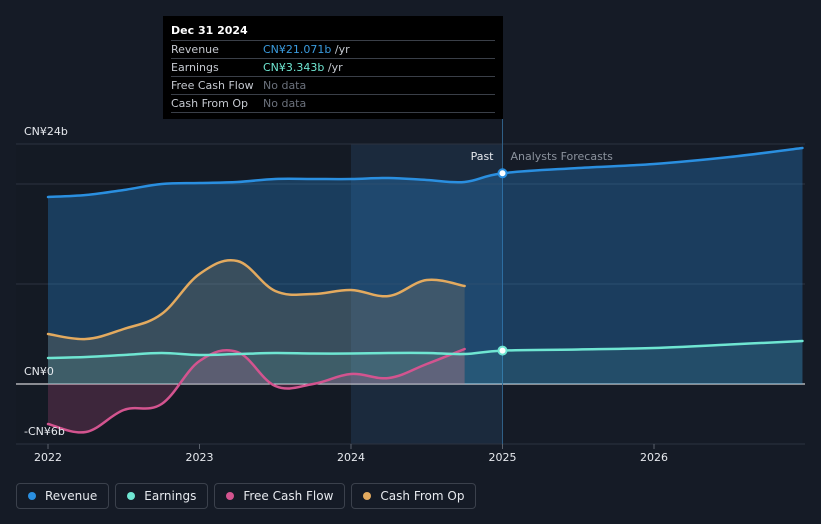 This screenshot has height=524, width=821. I want to click on earnings-marker, so click(502, 350).